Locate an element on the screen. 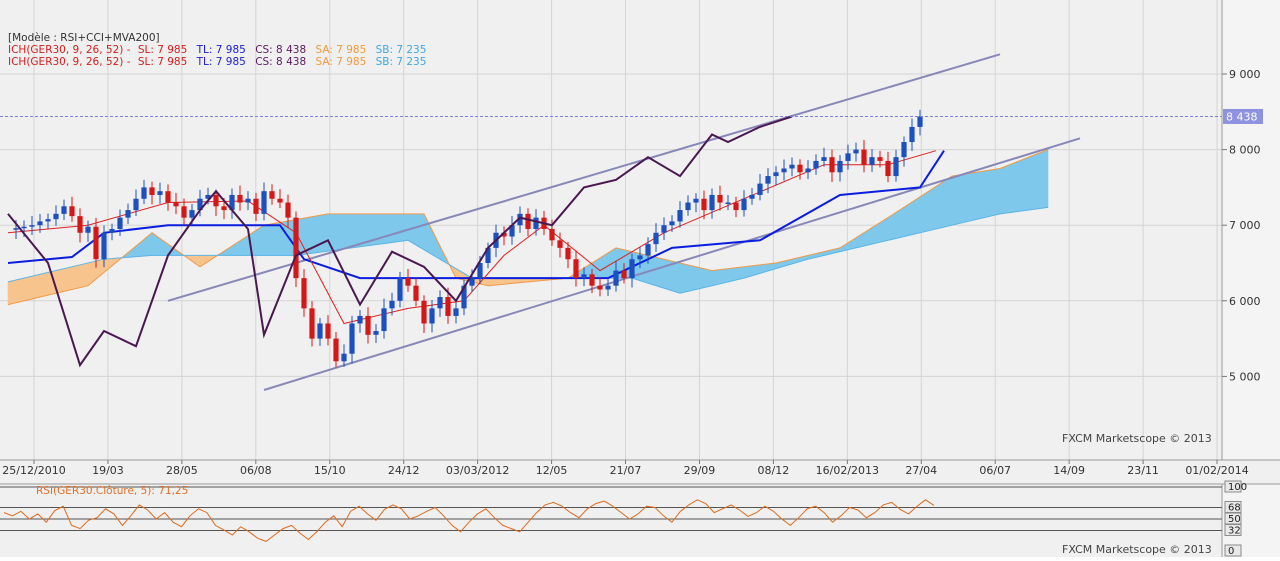 This screenshot has width=1280, height=561. date-tick-label: 24/12 is located at coordinates (404, 470).